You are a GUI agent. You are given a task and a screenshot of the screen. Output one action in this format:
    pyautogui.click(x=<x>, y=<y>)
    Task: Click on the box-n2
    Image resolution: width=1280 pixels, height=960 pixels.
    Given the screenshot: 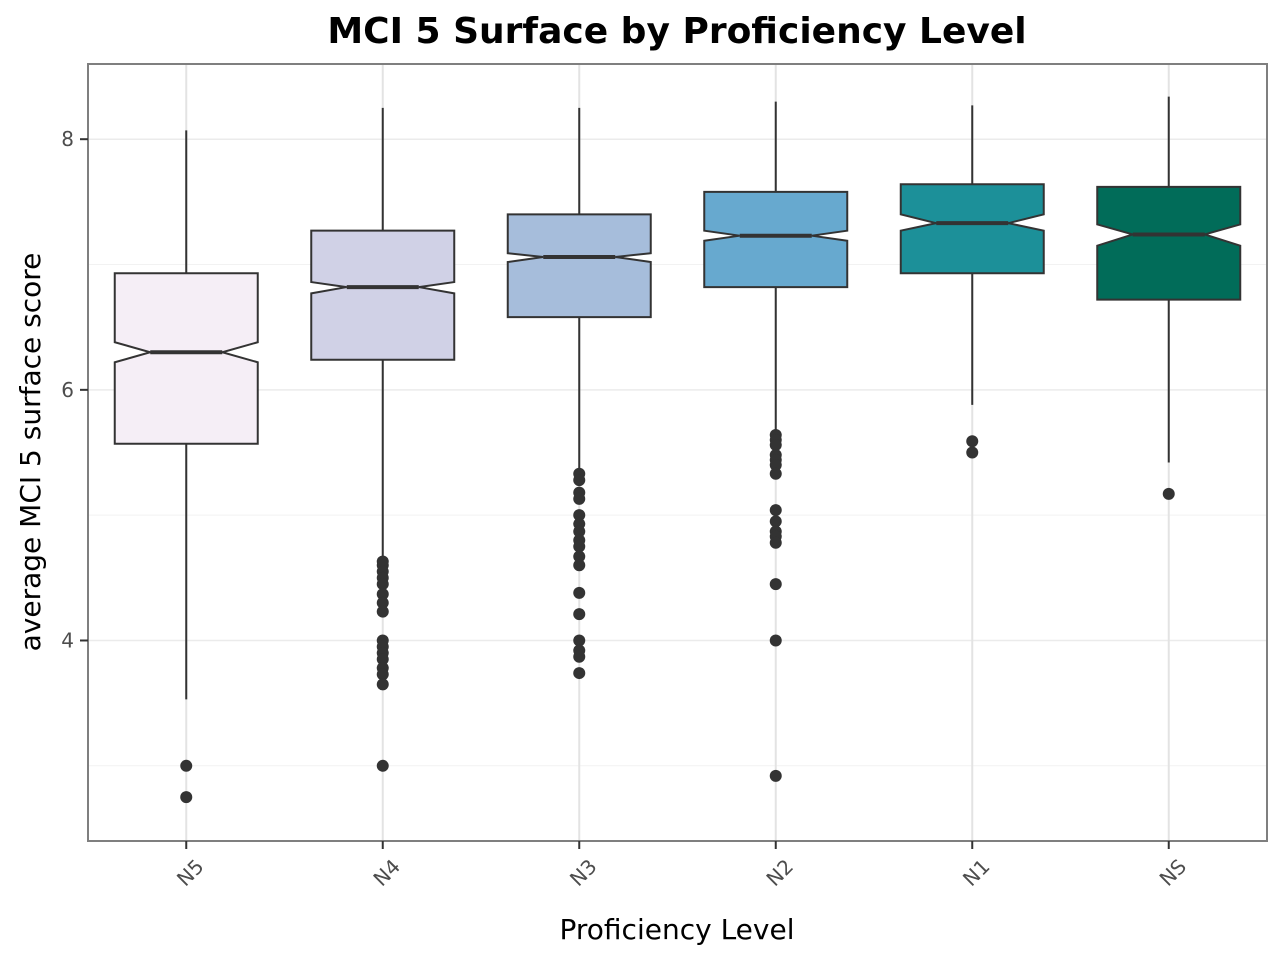 What is the action you would take?
    pyautogui.click(x=776, y=441)
    